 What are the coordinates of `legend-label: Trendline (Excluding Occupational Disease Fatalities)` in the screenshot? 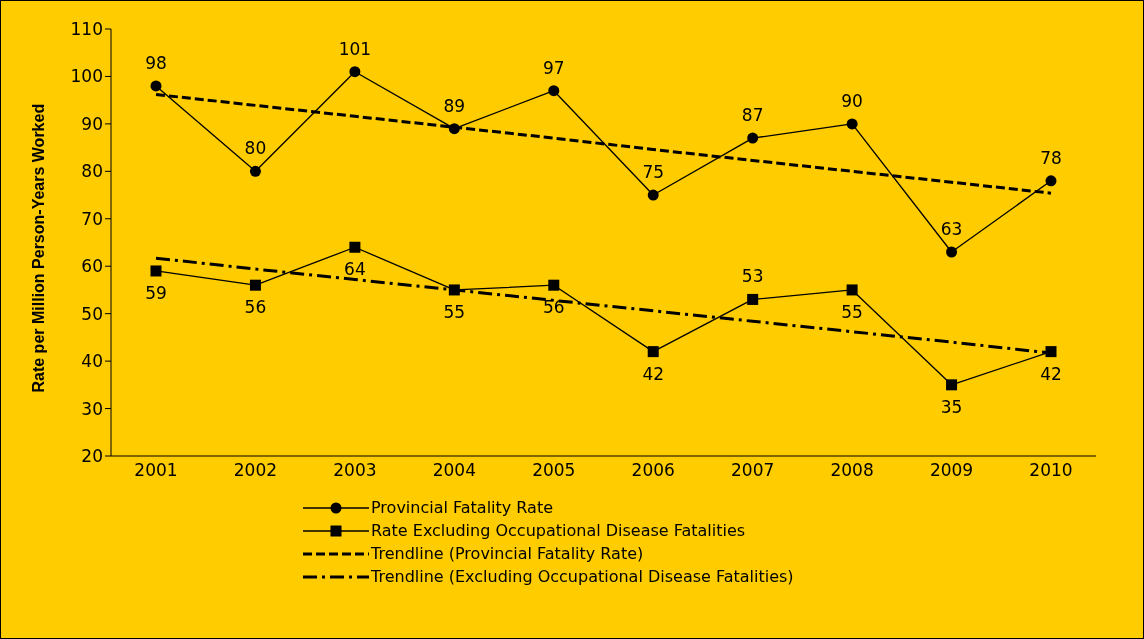 It's located at (582, 576).